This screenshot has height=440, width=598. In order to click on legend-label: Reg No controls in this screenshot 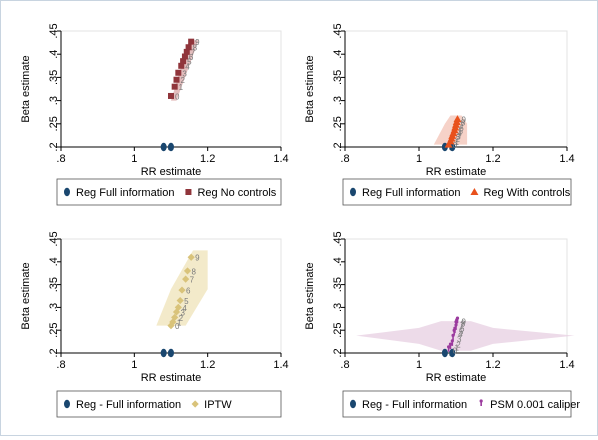, I will do `click(236, 193)`.